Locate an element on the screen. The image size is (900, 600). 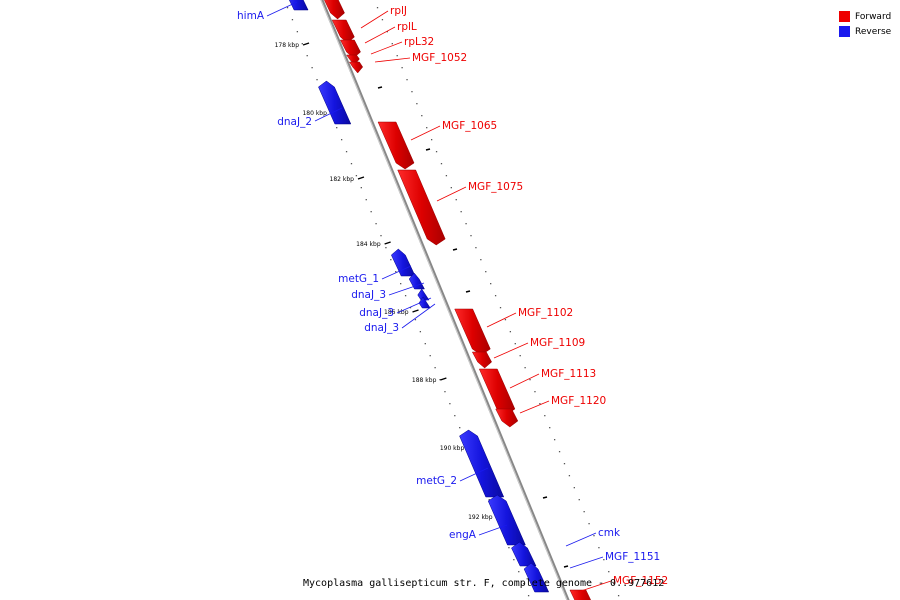
gene-label-dnaj-2: dnaJ_2 is located at coordinates (294, 122).